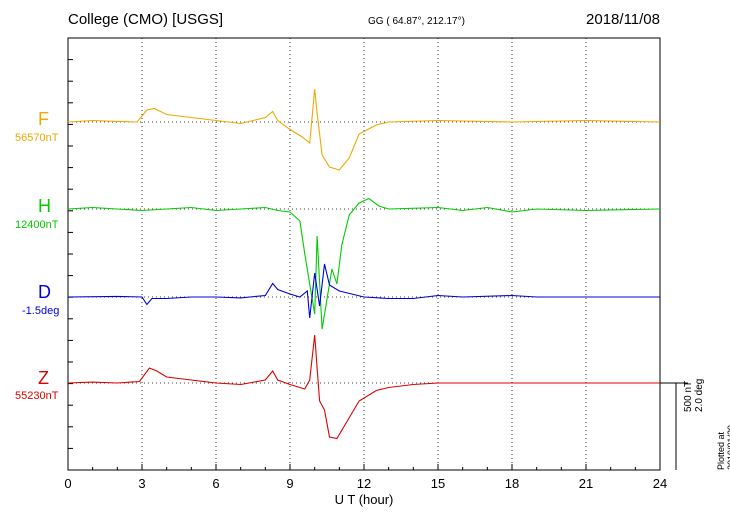  Describe the element at coordinates (37, 225) in the screenshot. I see `component-h-baseline: 12400nT` at that location.